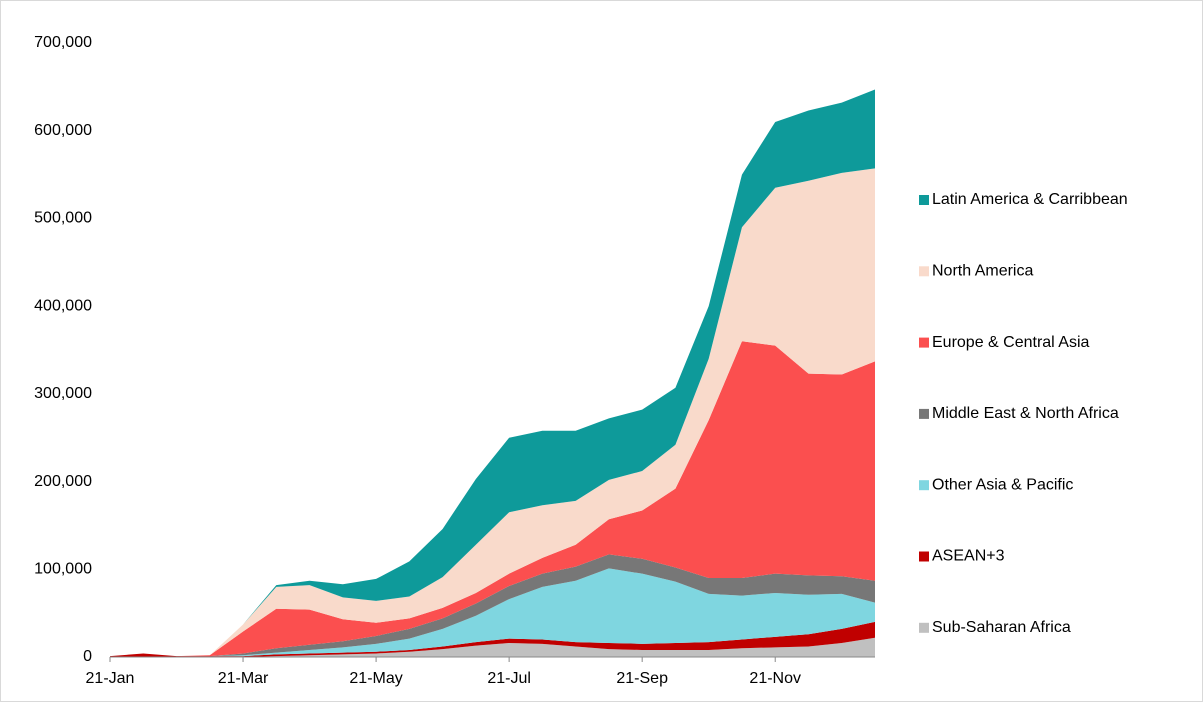 This screenshot has height=702, width=1203. I want to click on y-tick-label: 100,000, so click(63, 569).